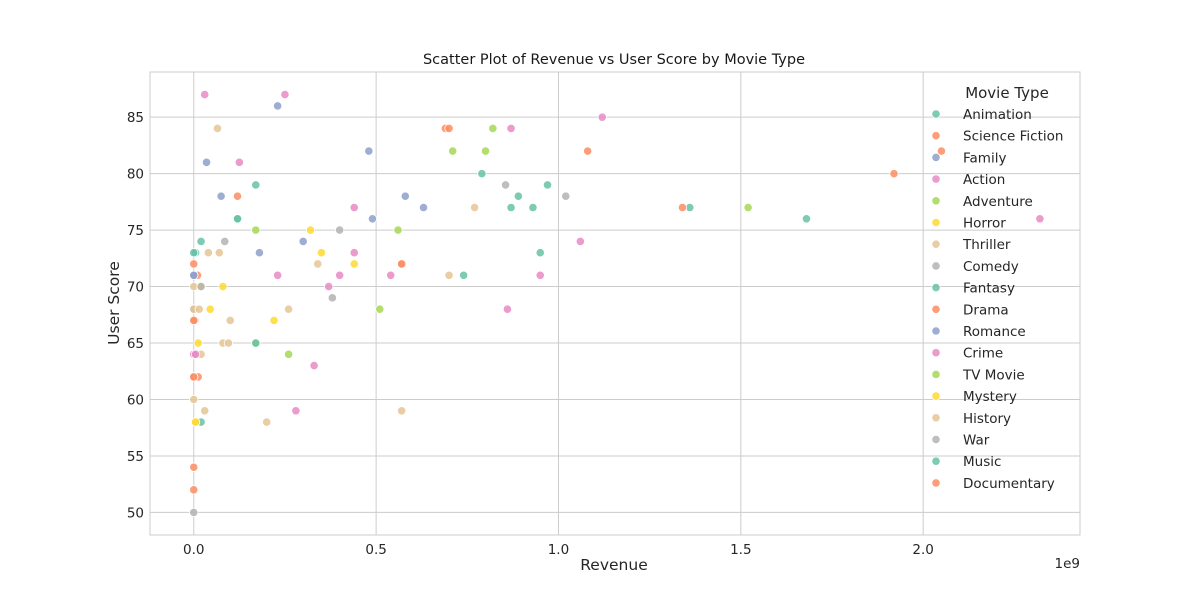  Describe the element at coordinates (984, 180) in the screenshot. I see `legend-label: Action` at that location.